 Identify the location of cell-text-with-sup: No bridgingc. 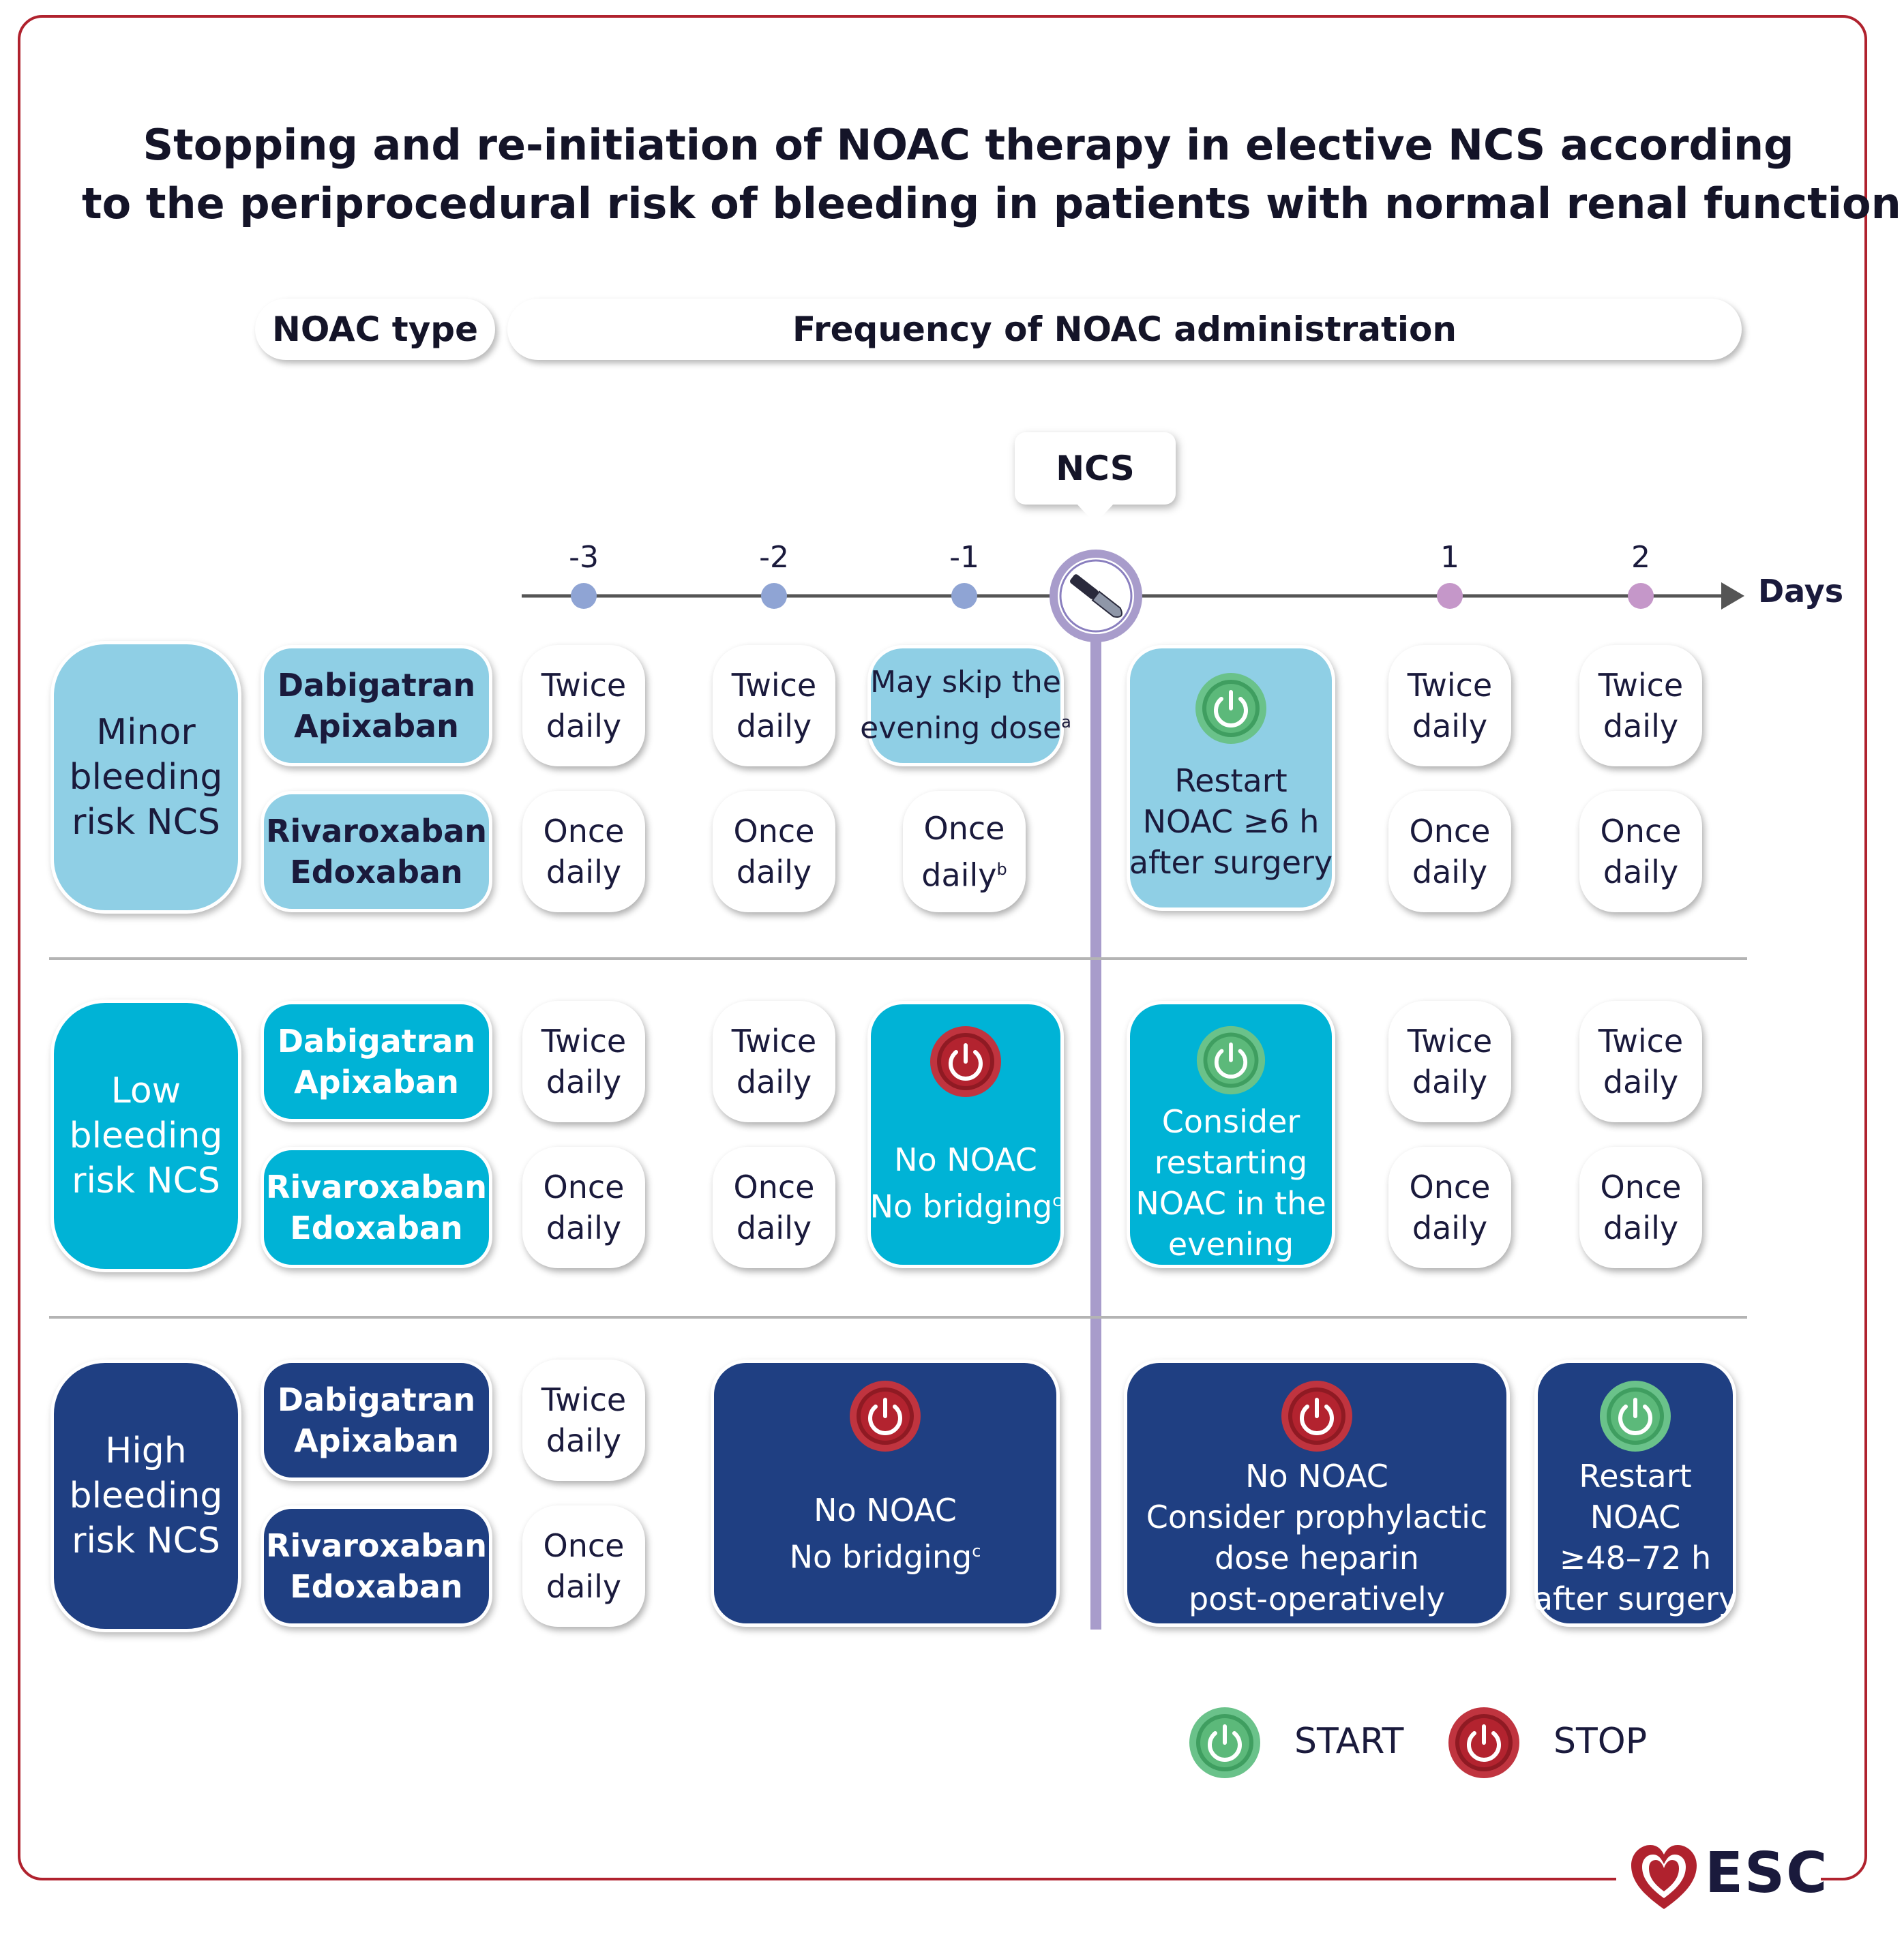
(966, 1203).